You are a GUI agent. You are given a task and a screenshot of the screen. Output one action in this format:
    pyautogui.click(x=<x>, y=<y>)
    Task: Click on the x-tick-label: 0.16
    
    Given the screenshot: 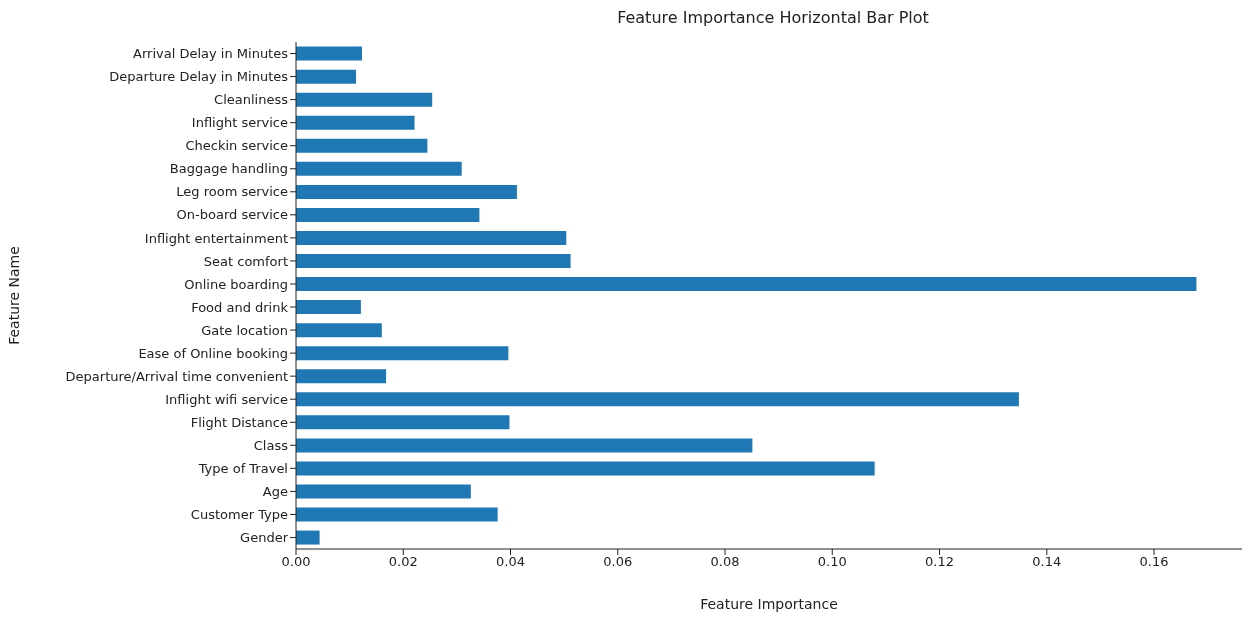 What is the action you would take?
    pyautogui.click(x=1154, y=562)
    